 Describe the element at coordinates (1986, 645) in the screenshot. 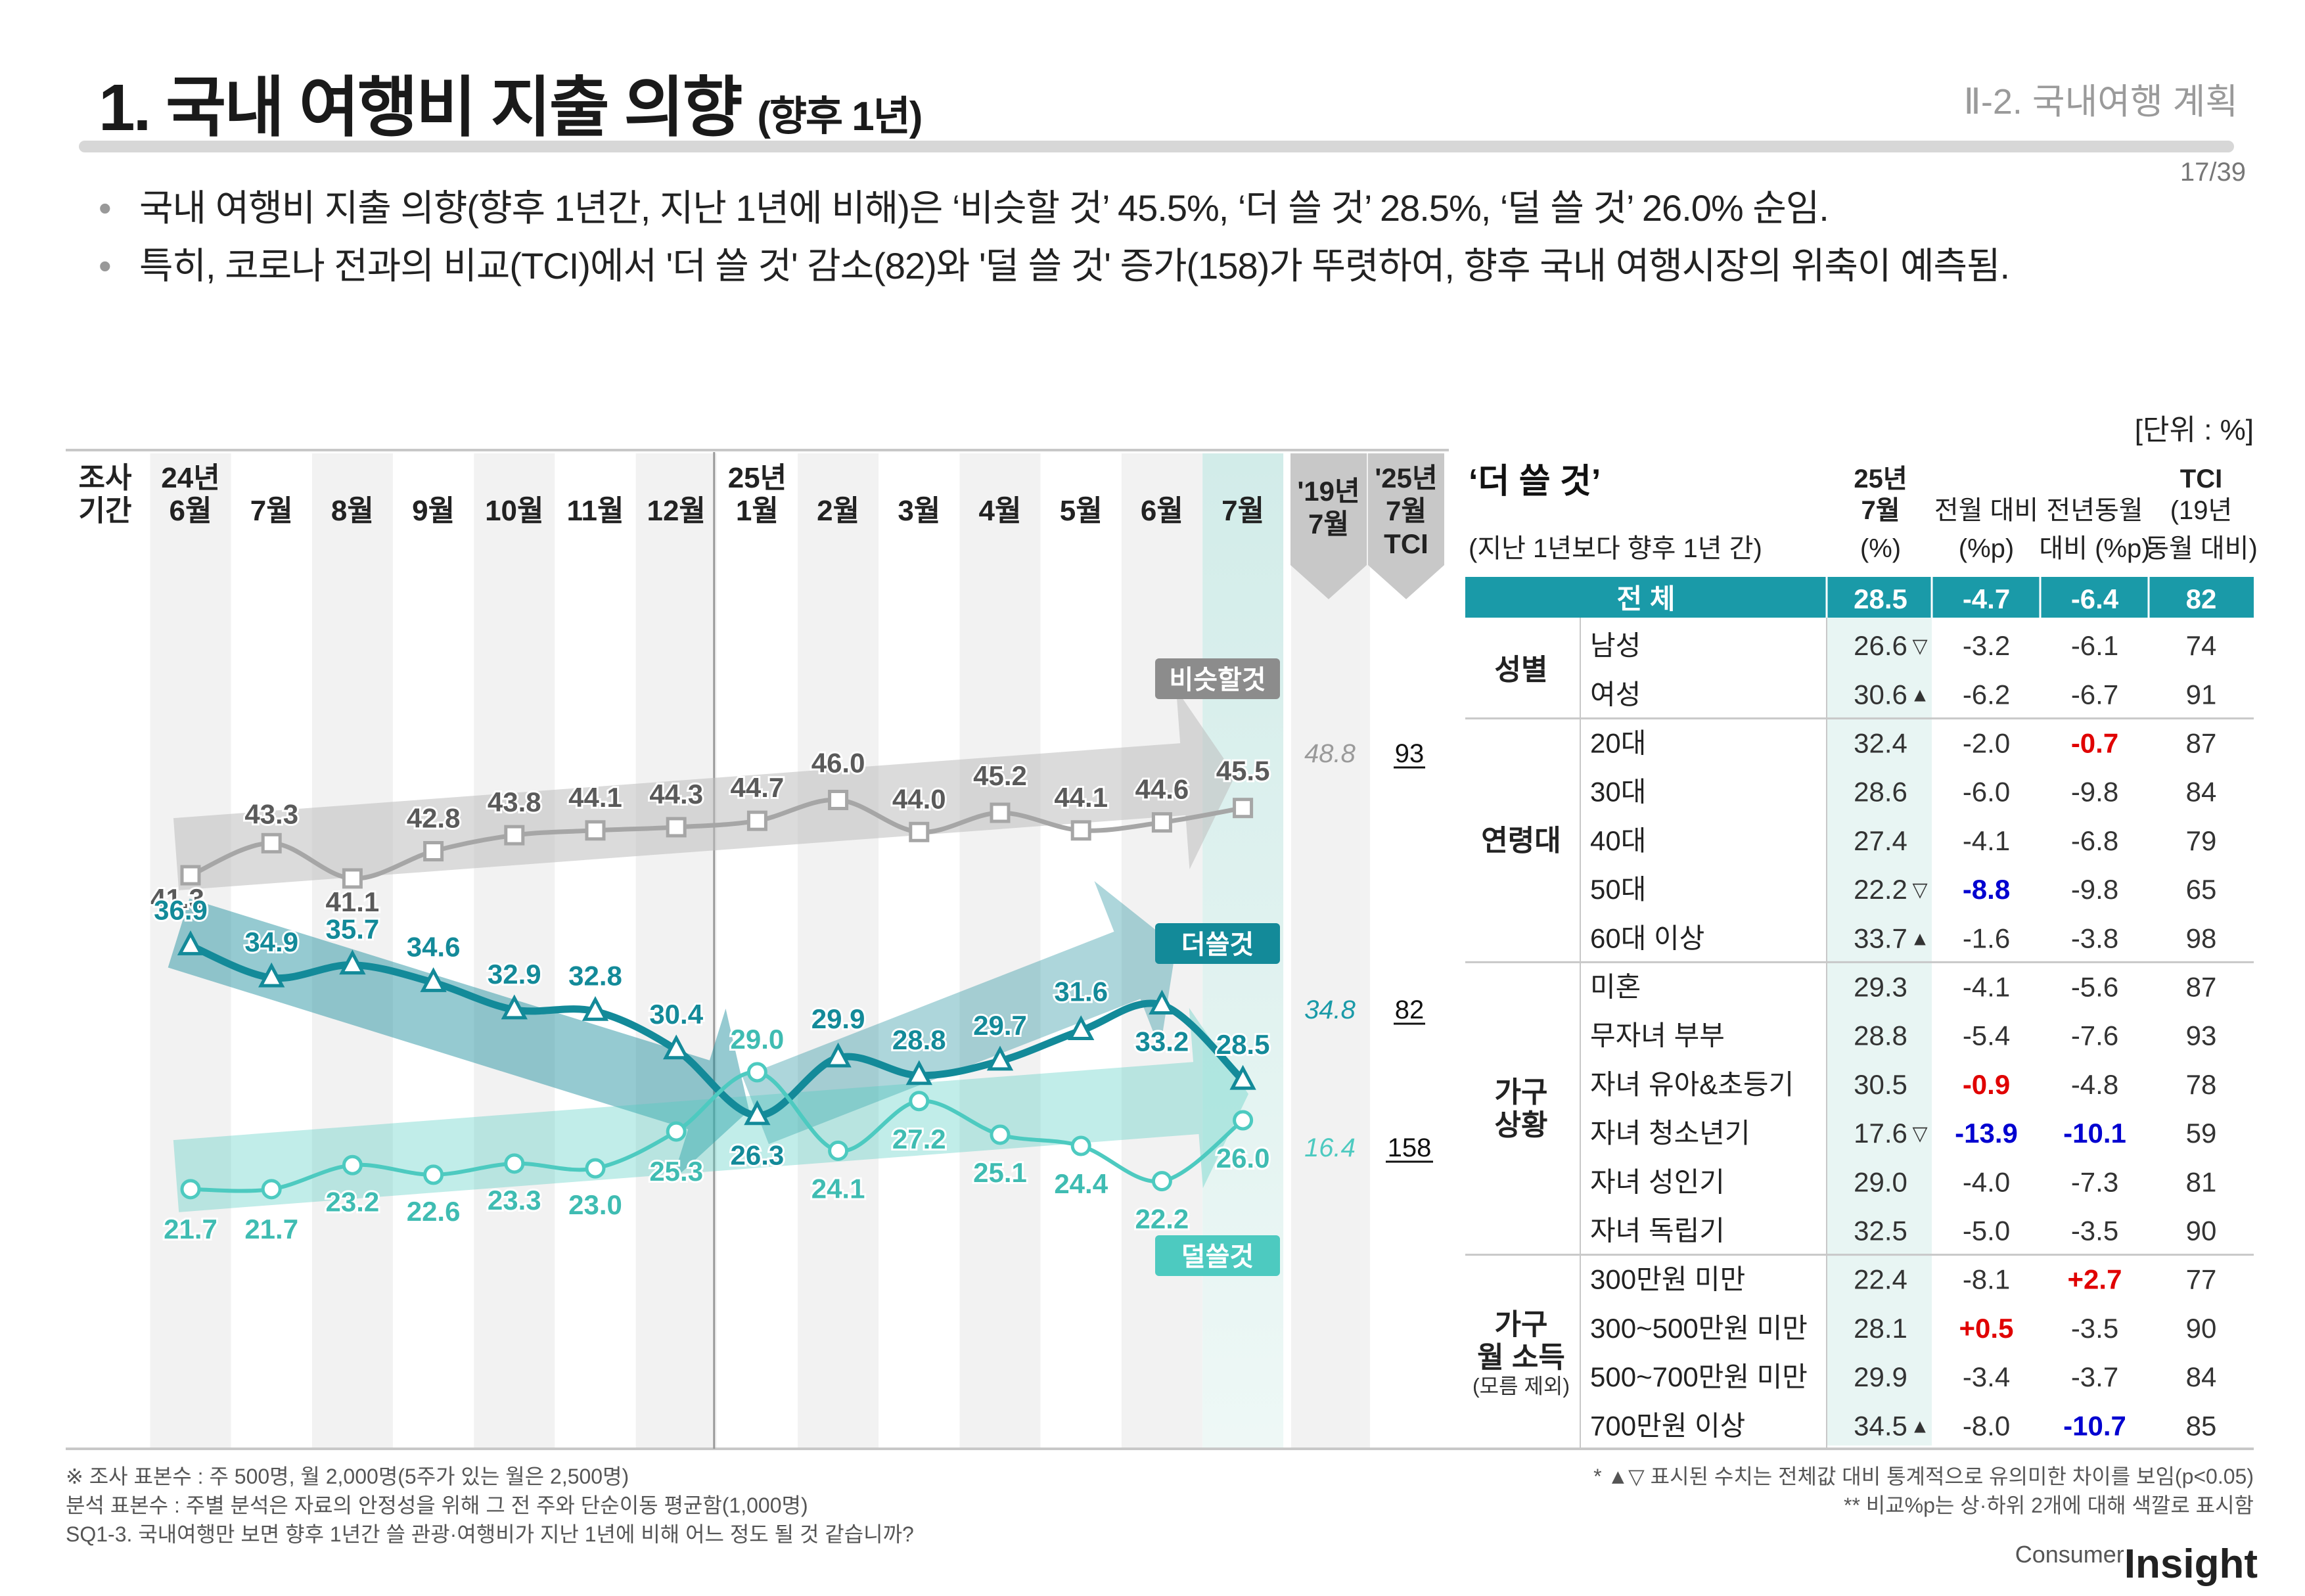

I see `table-mom: -3.2` at that location.